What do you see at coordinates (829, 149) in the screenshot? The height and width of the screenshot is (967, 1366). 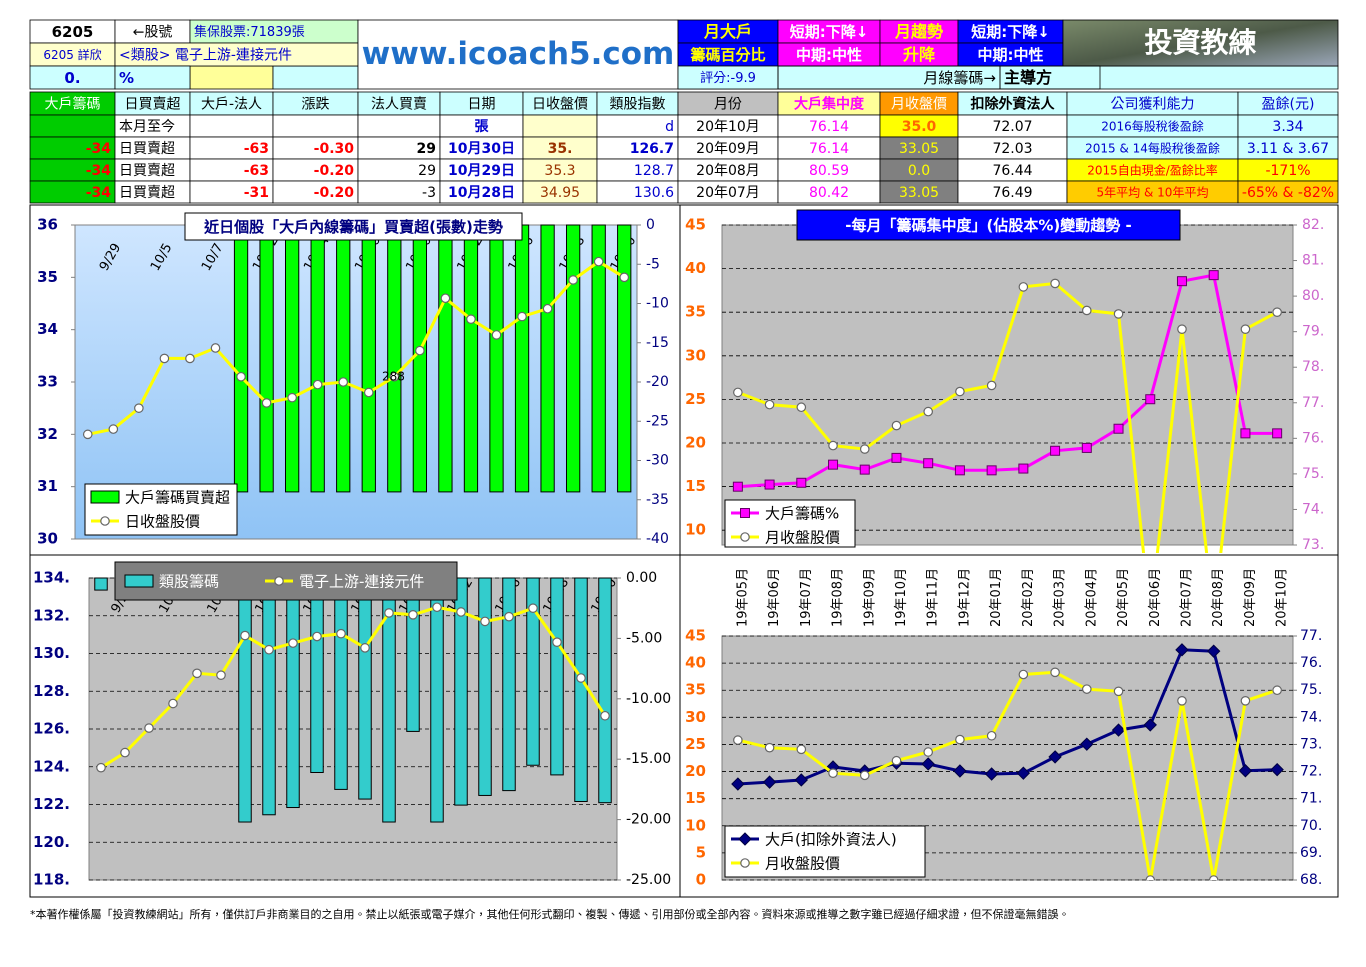 I see `cell-text: 76.14` at bounding box center [829, 149].